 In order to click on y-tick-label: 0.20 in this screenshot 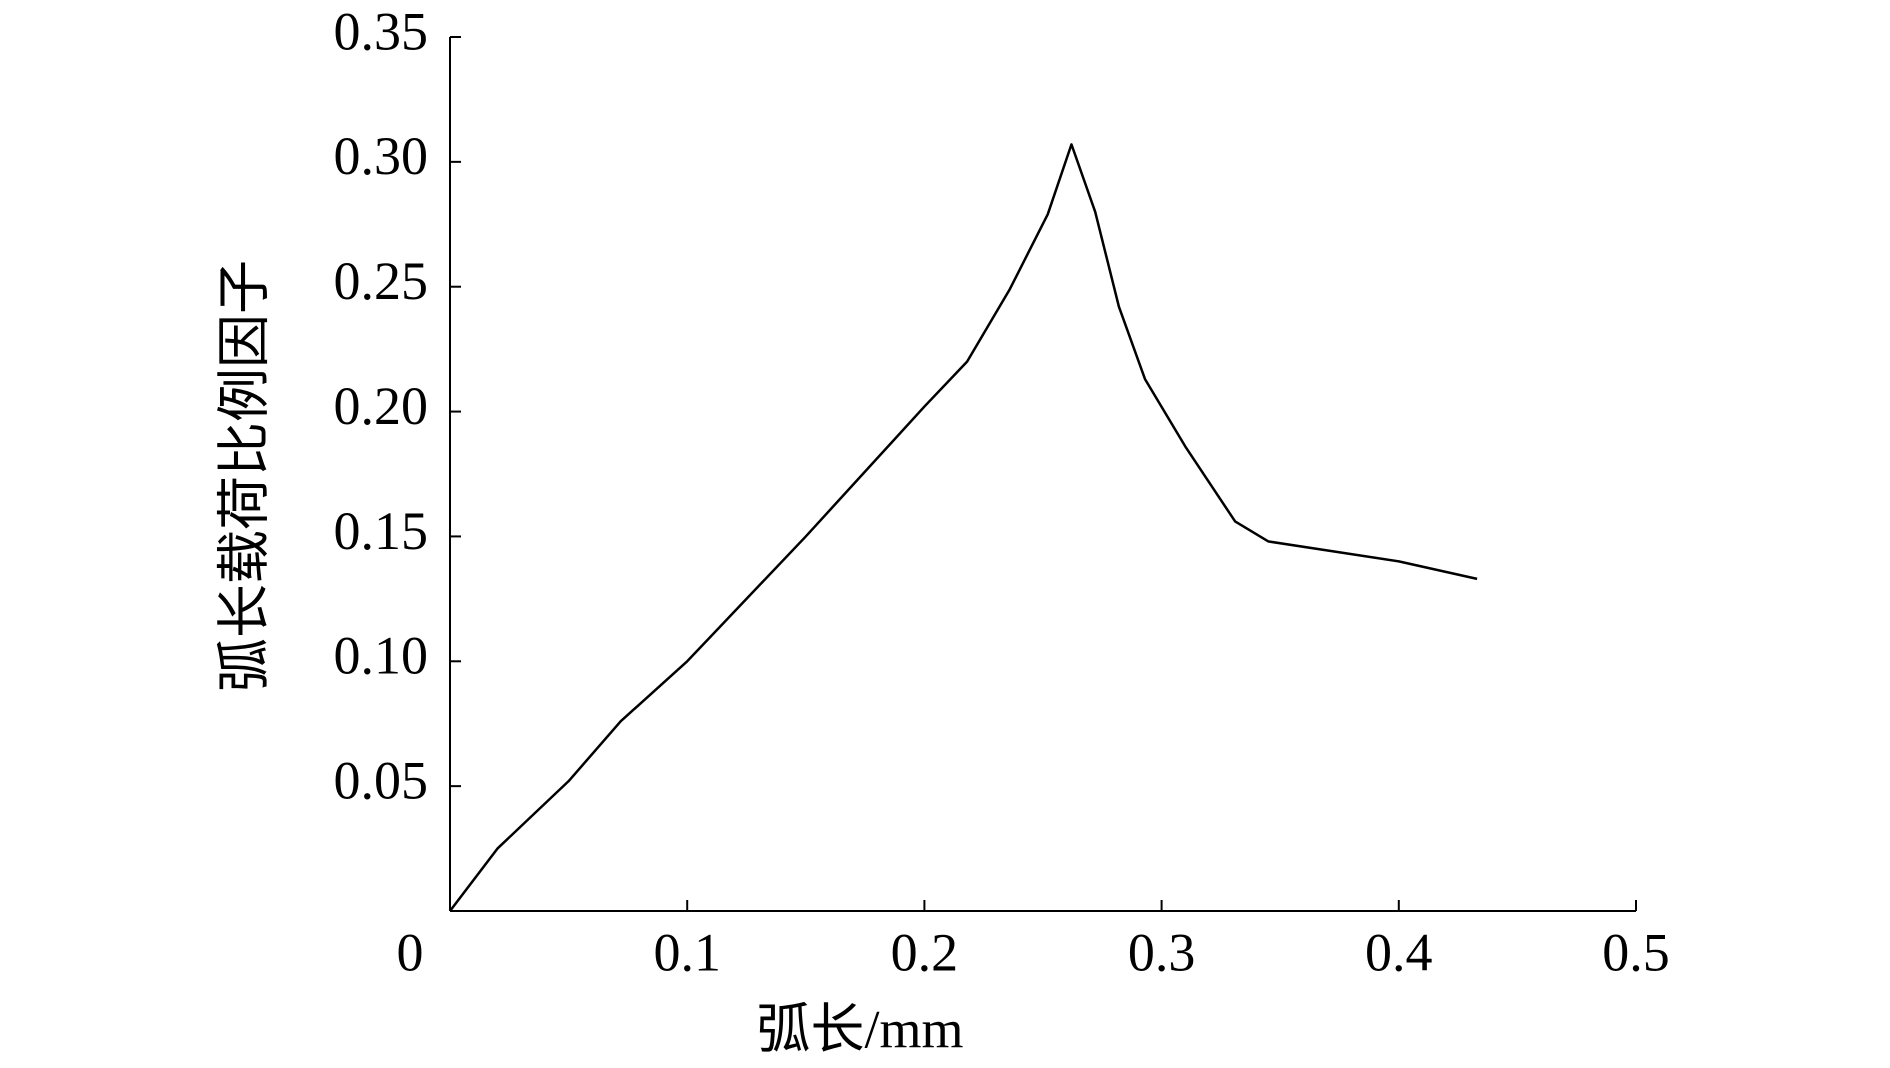, I will do `click(381, 406)`.